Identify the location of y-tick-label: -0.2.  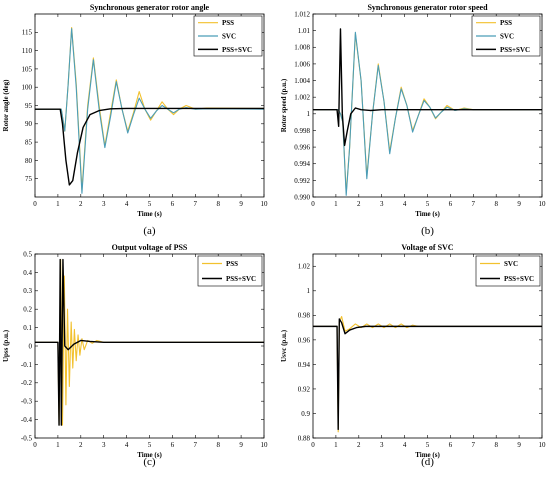
(27, 383).